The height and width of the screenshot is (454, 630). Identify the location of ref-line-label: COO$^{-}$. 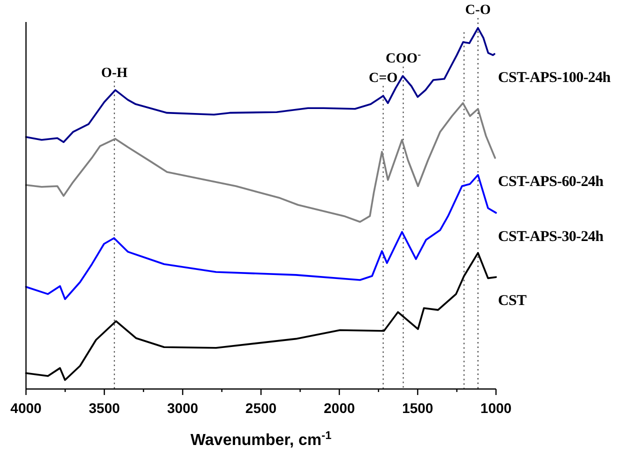
(403, 58).